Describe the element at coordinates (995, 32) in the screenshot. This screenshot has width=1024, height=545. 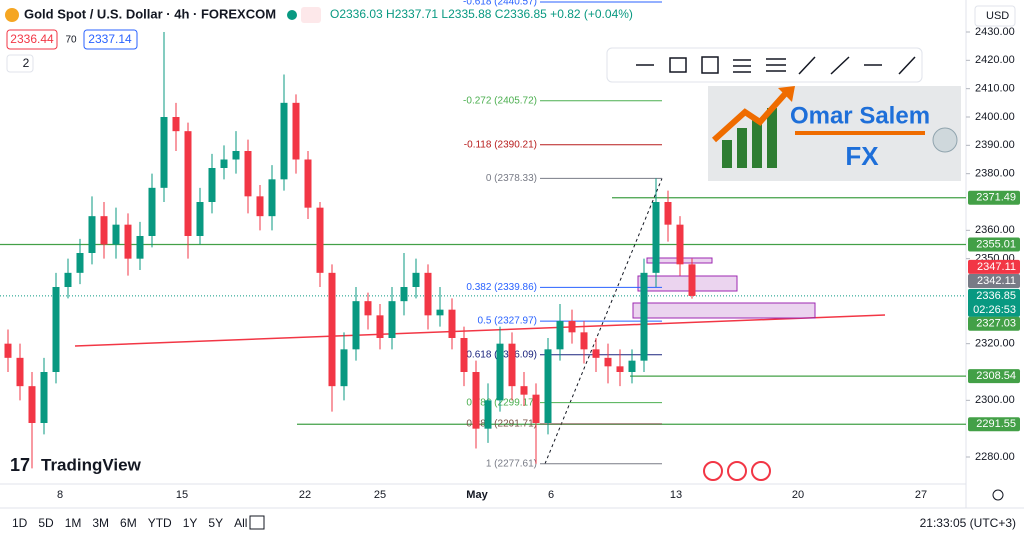
I see `y-tick-label: 2430.00` at that location.